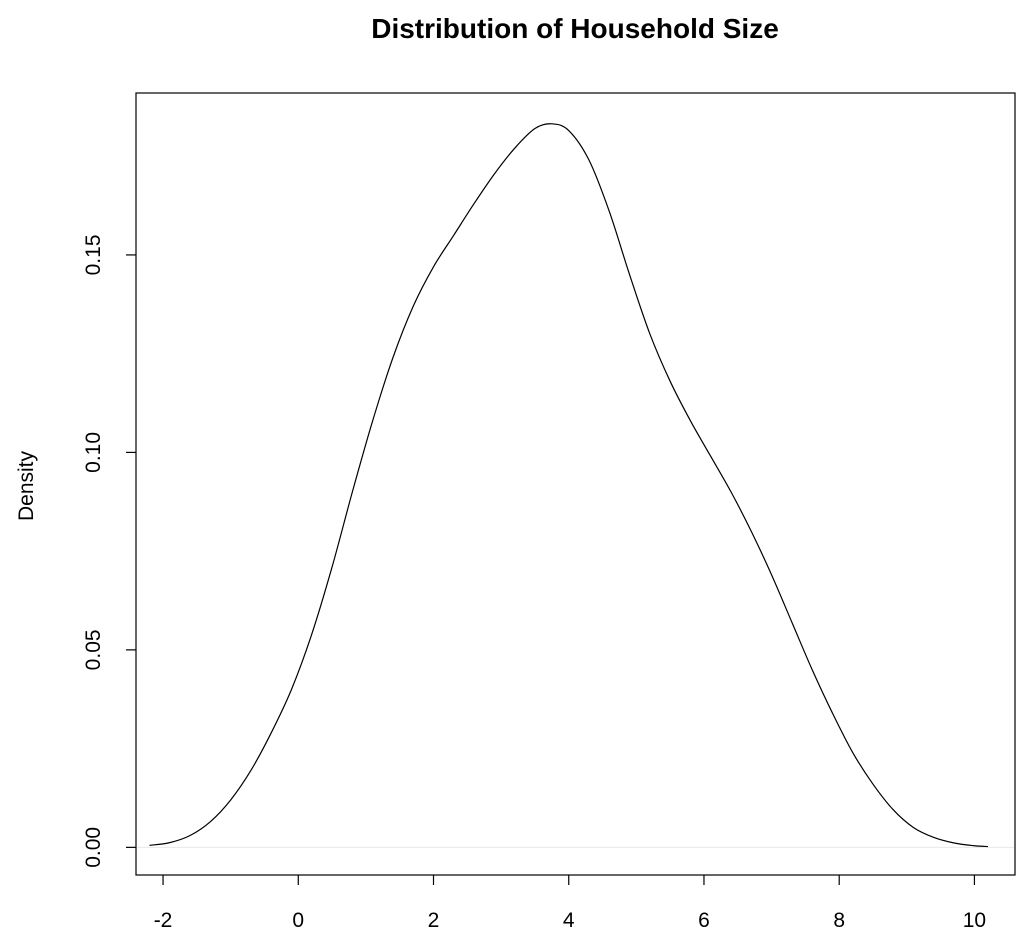 Image resolution: width=1030 pixels, height=948 pixels. I want to click on x-tick-label: 0, so click(298, 920).